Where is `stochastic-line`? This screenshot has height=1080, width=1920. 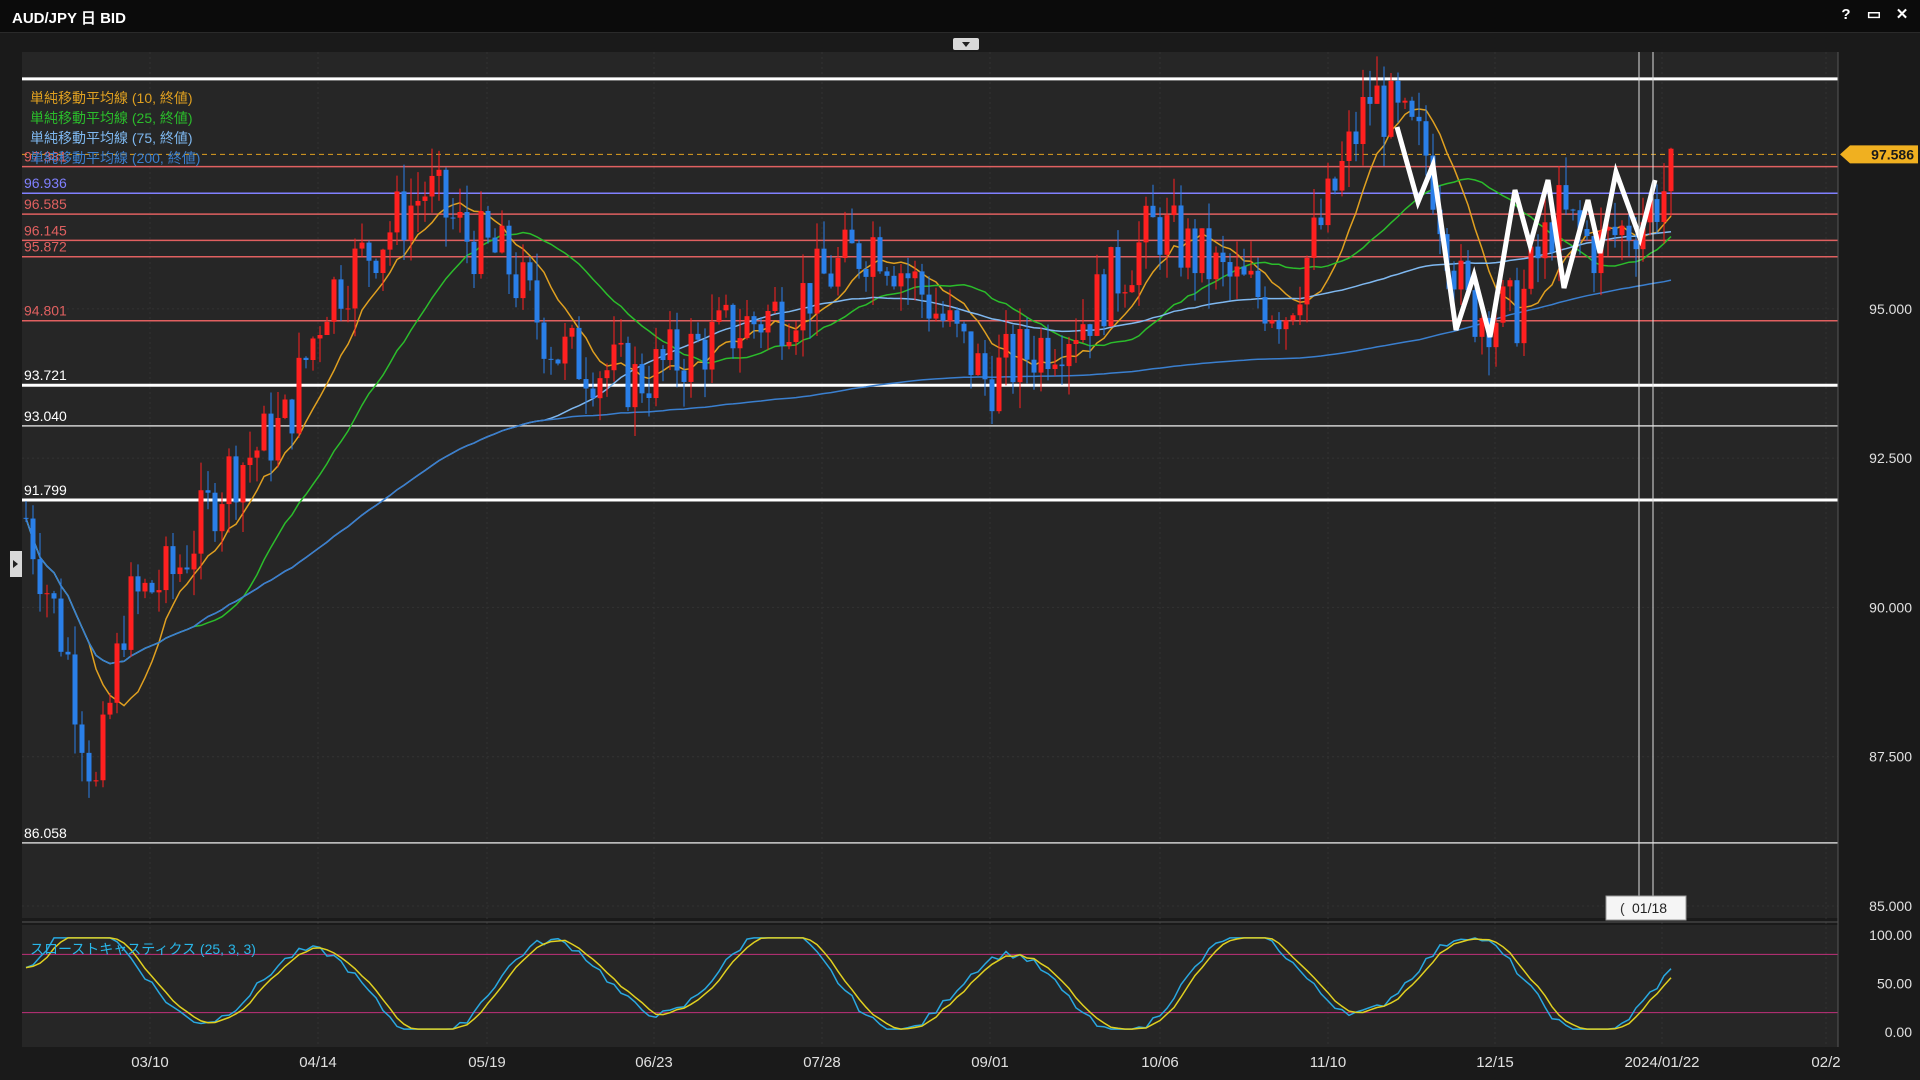 stochastic-line is located at coordinates (848, 983).